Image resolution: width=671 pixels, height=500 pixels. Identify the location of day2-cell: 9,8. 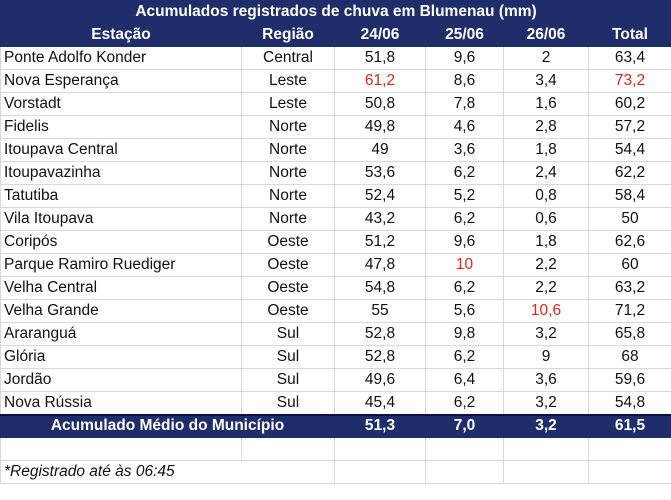
(464, 334).